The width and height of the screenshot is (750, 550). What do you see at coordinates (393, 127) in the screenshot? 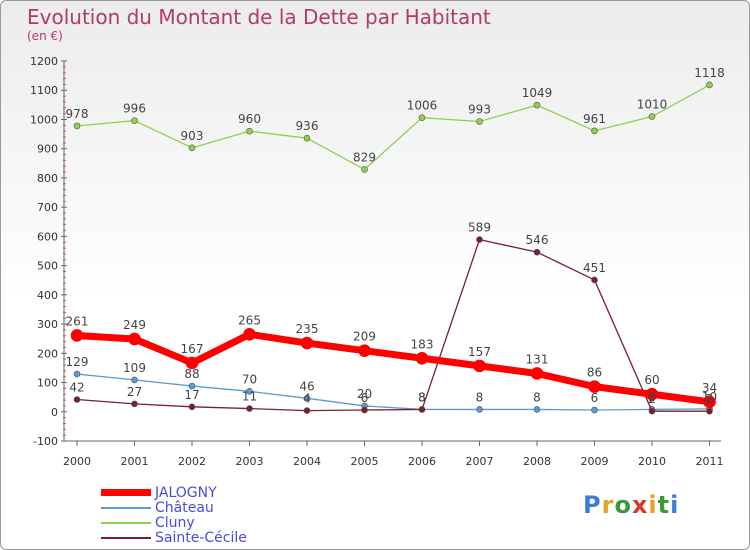
I see `series-line-cluny` at bounding box center [393, 127].